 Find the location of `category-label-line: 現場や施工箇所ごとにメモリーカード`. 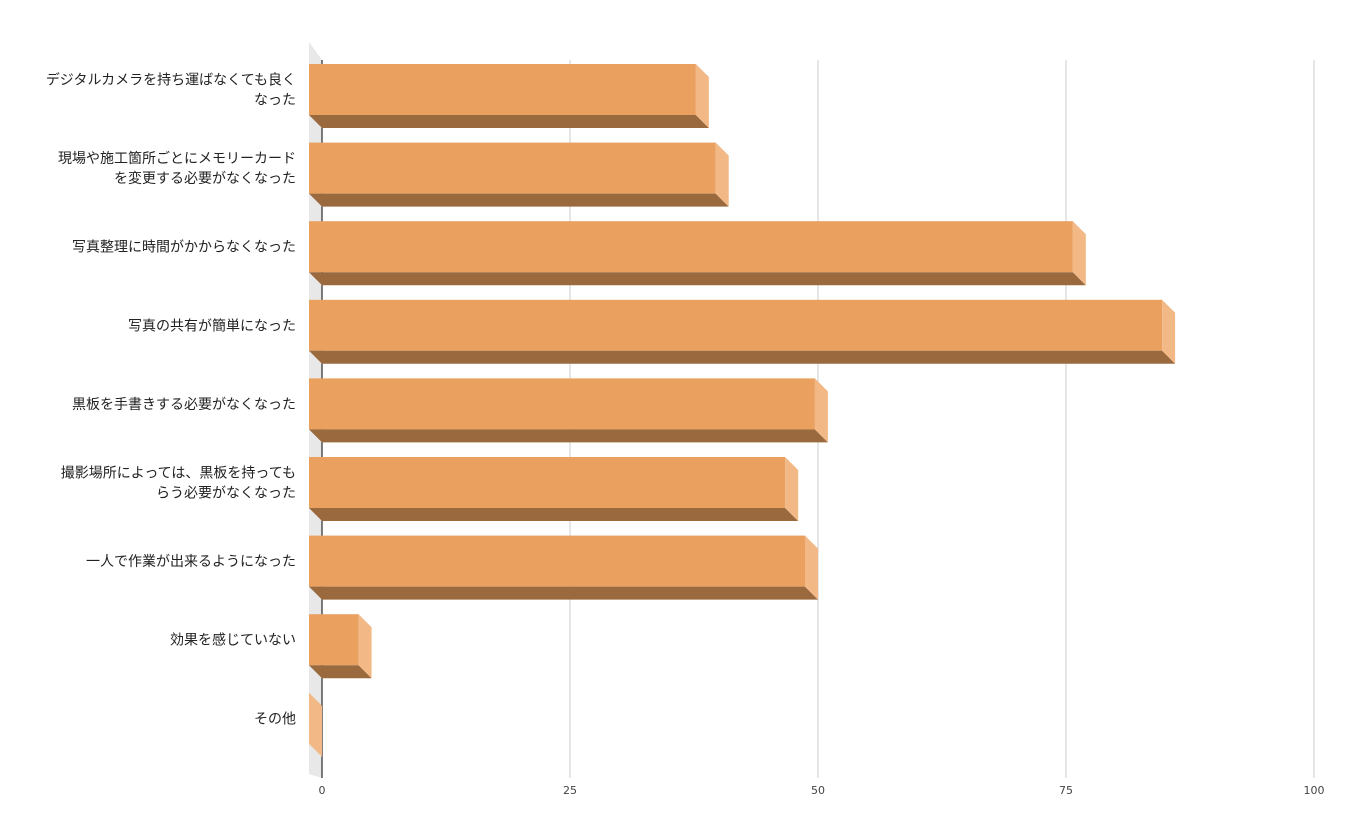

category-label-line: 現場や施工箇所ごとにメモリーカード is located at coordinates (177, 158).